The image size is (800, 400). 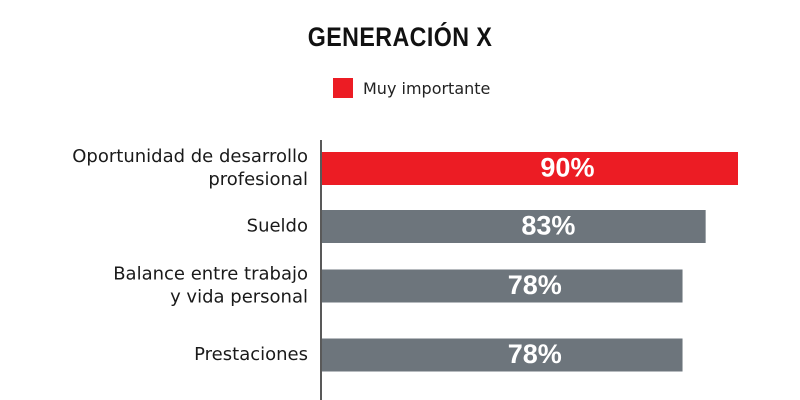 I want to click on category-label-3-line-0: Prestaciones, so click(x=251, y=354).